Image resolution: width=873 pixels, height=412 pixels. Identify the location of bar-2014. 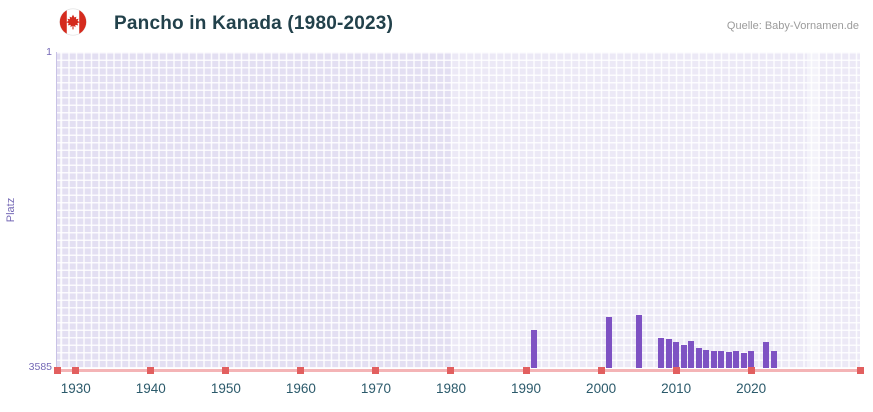
(706, 359).